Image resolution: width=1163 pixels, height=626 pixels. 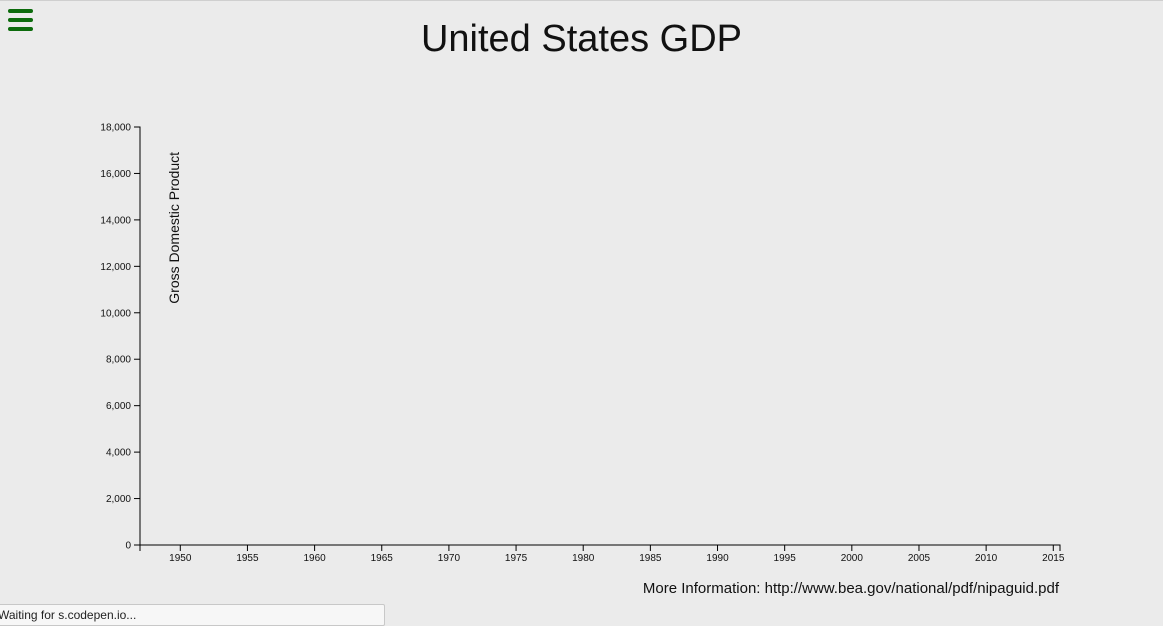 What do you see at coordinates (919, 558) in the screenshot?
I see `x-tick-label: 2005` at bounding box center [919, 558].